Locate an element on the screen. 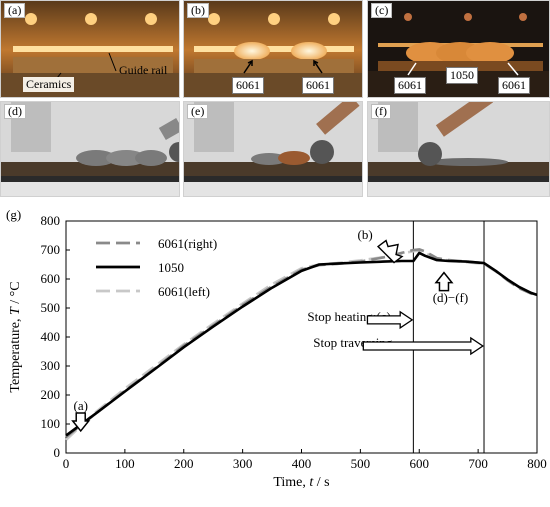 The width and height of the screenshot is (550, 507). callout-6061-right-c: 6061 is located at coordinates (514, 85).